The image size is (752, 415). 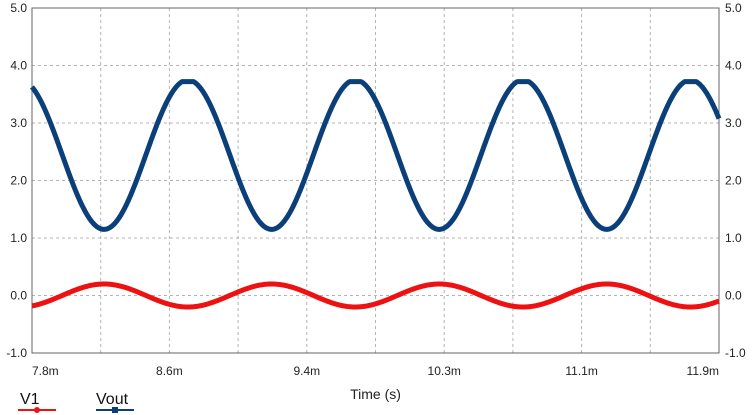 I want to click on y-tick-label-right: 3.0, so click(x=733, y=123).